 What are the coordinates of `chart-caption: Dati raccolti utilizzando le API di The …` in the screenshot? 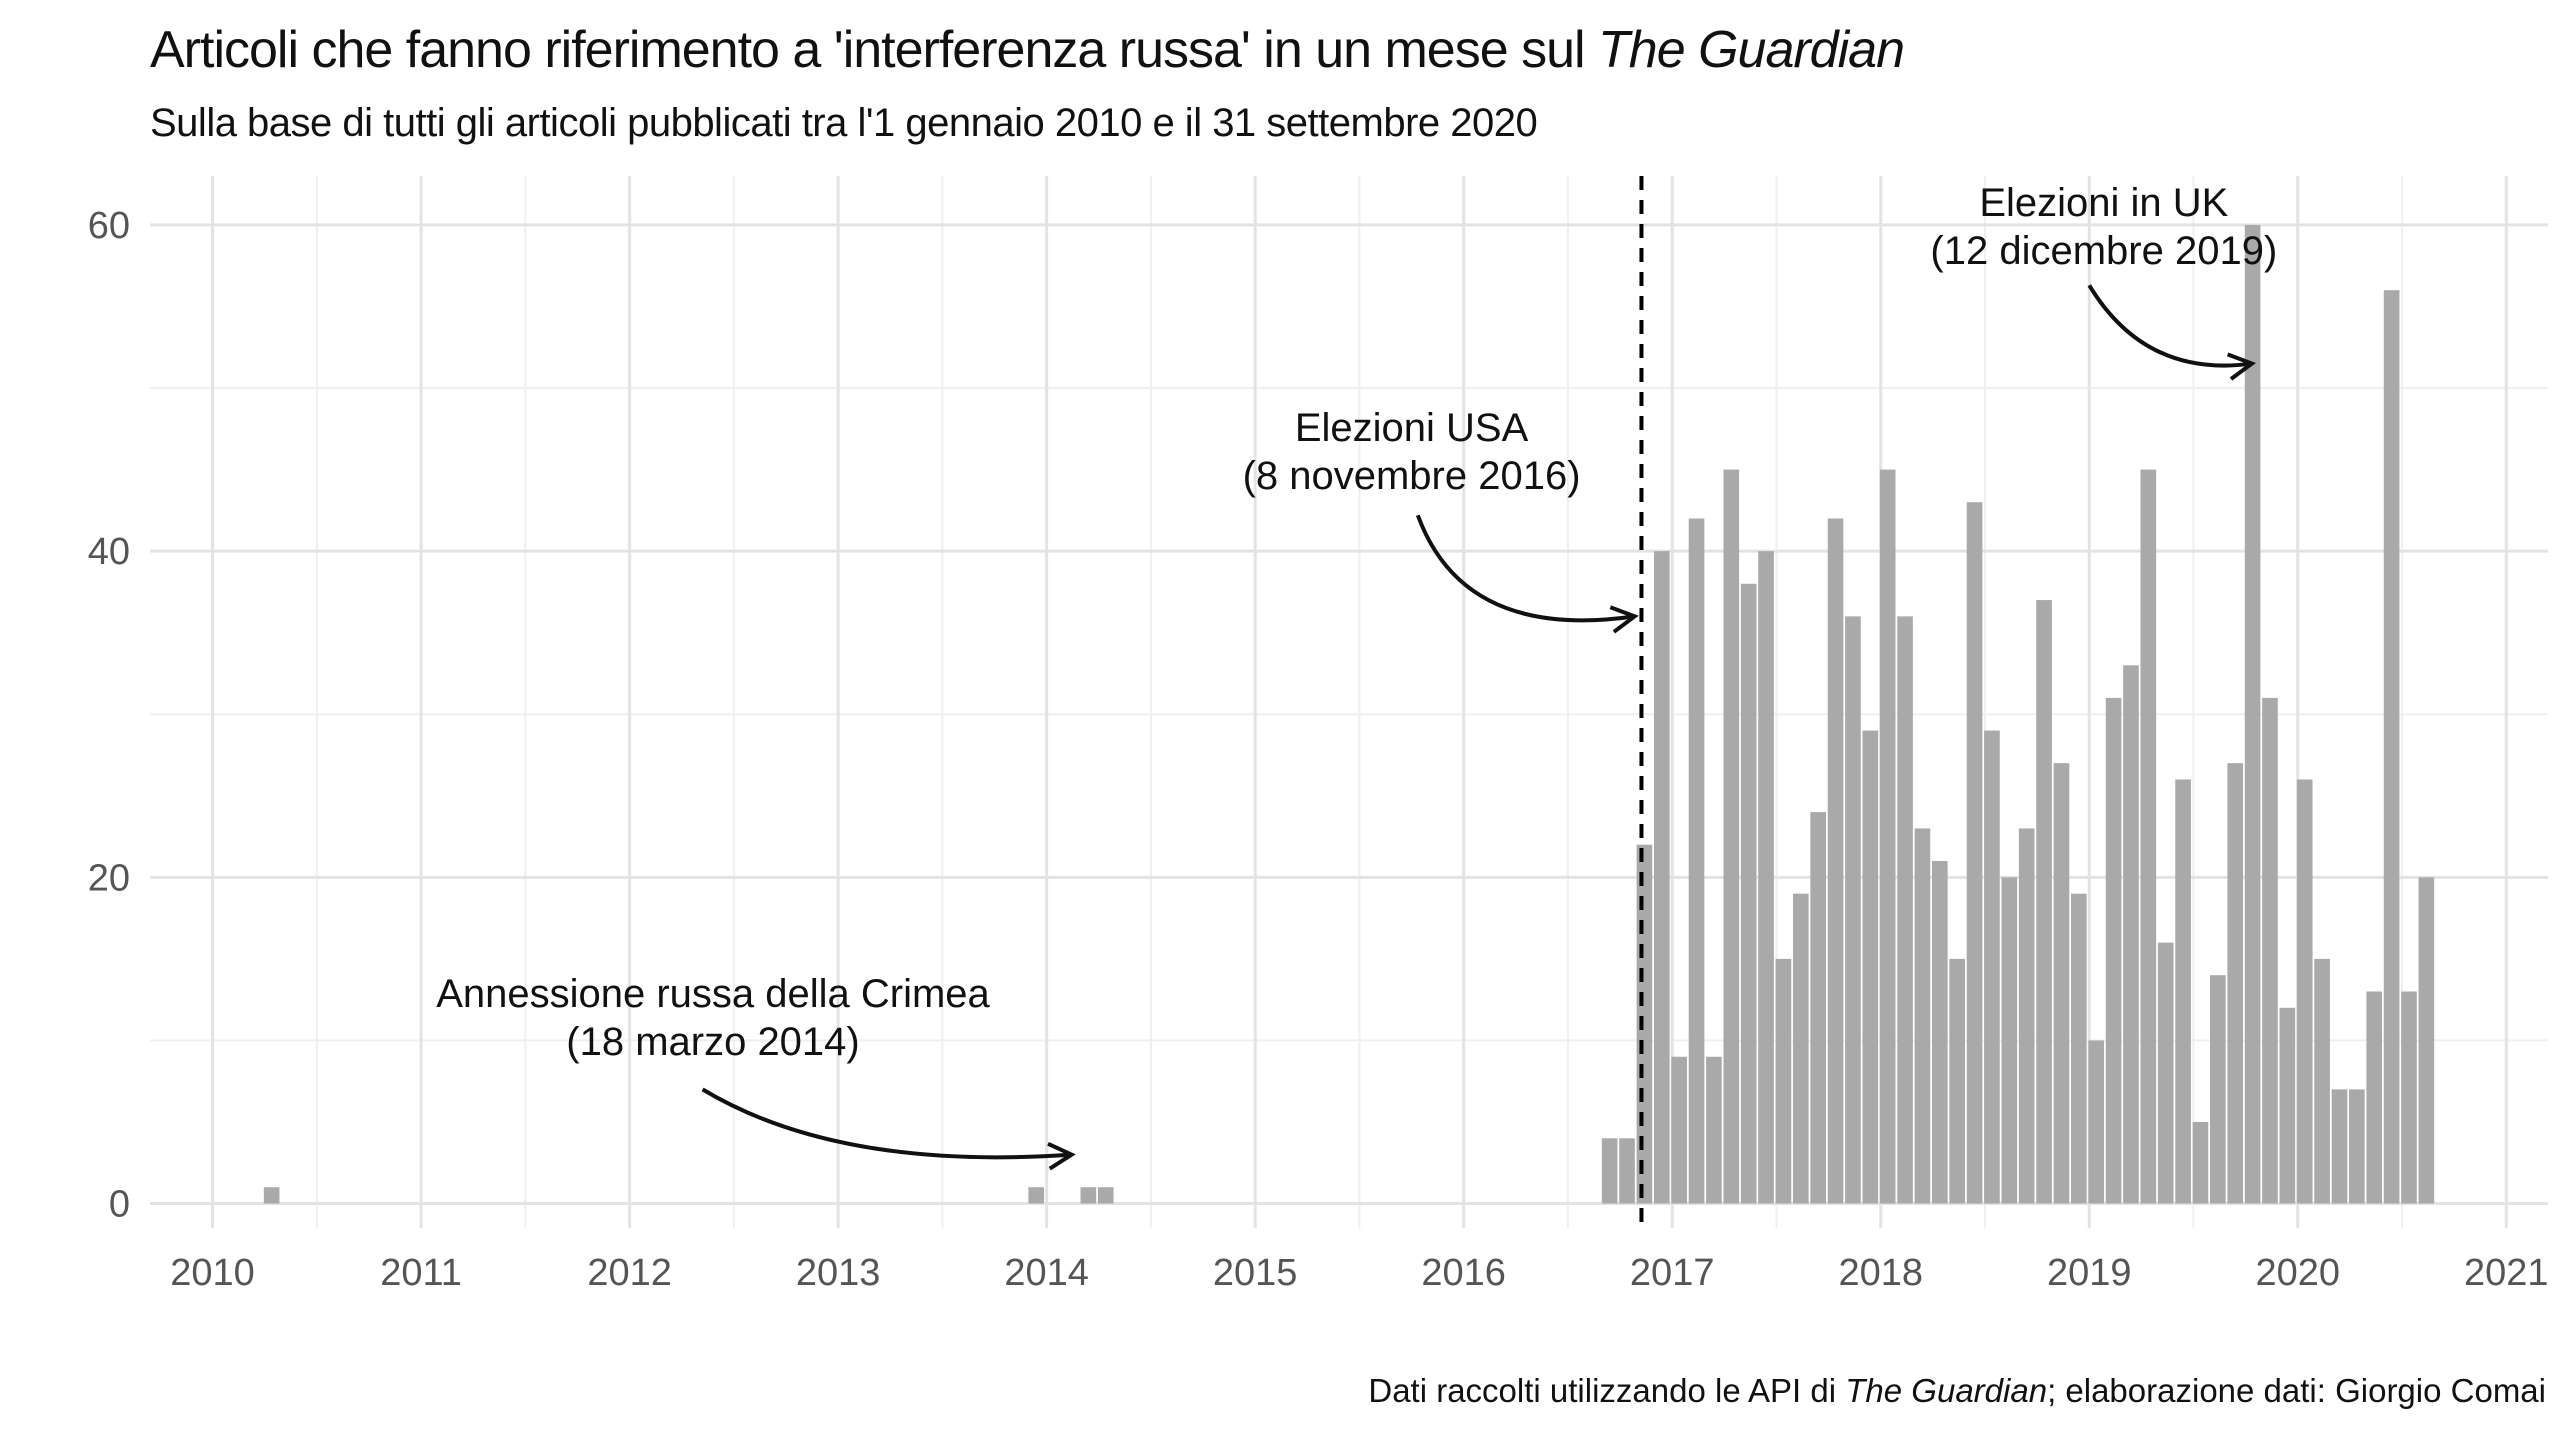 It's located at (1957, 1391).